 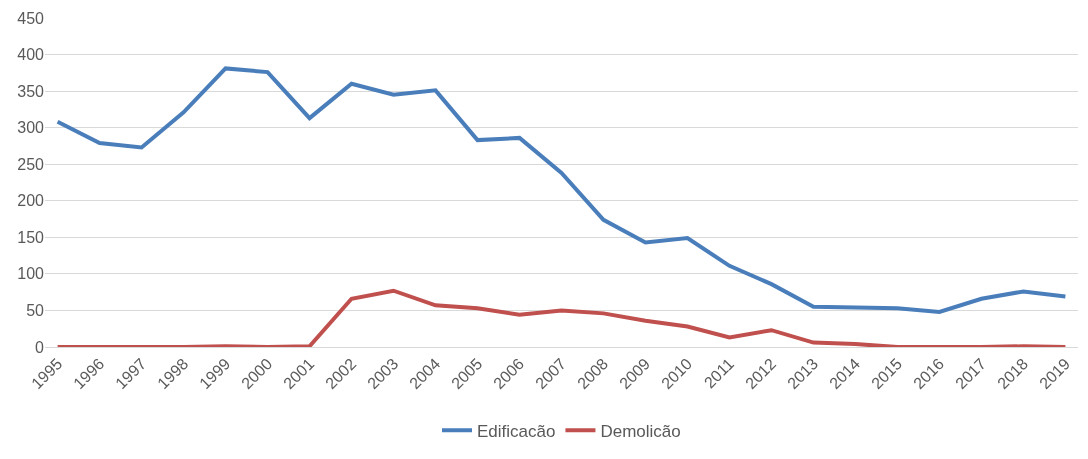 I want to click on y-tick-label: 300, so click(x=31, y=128).